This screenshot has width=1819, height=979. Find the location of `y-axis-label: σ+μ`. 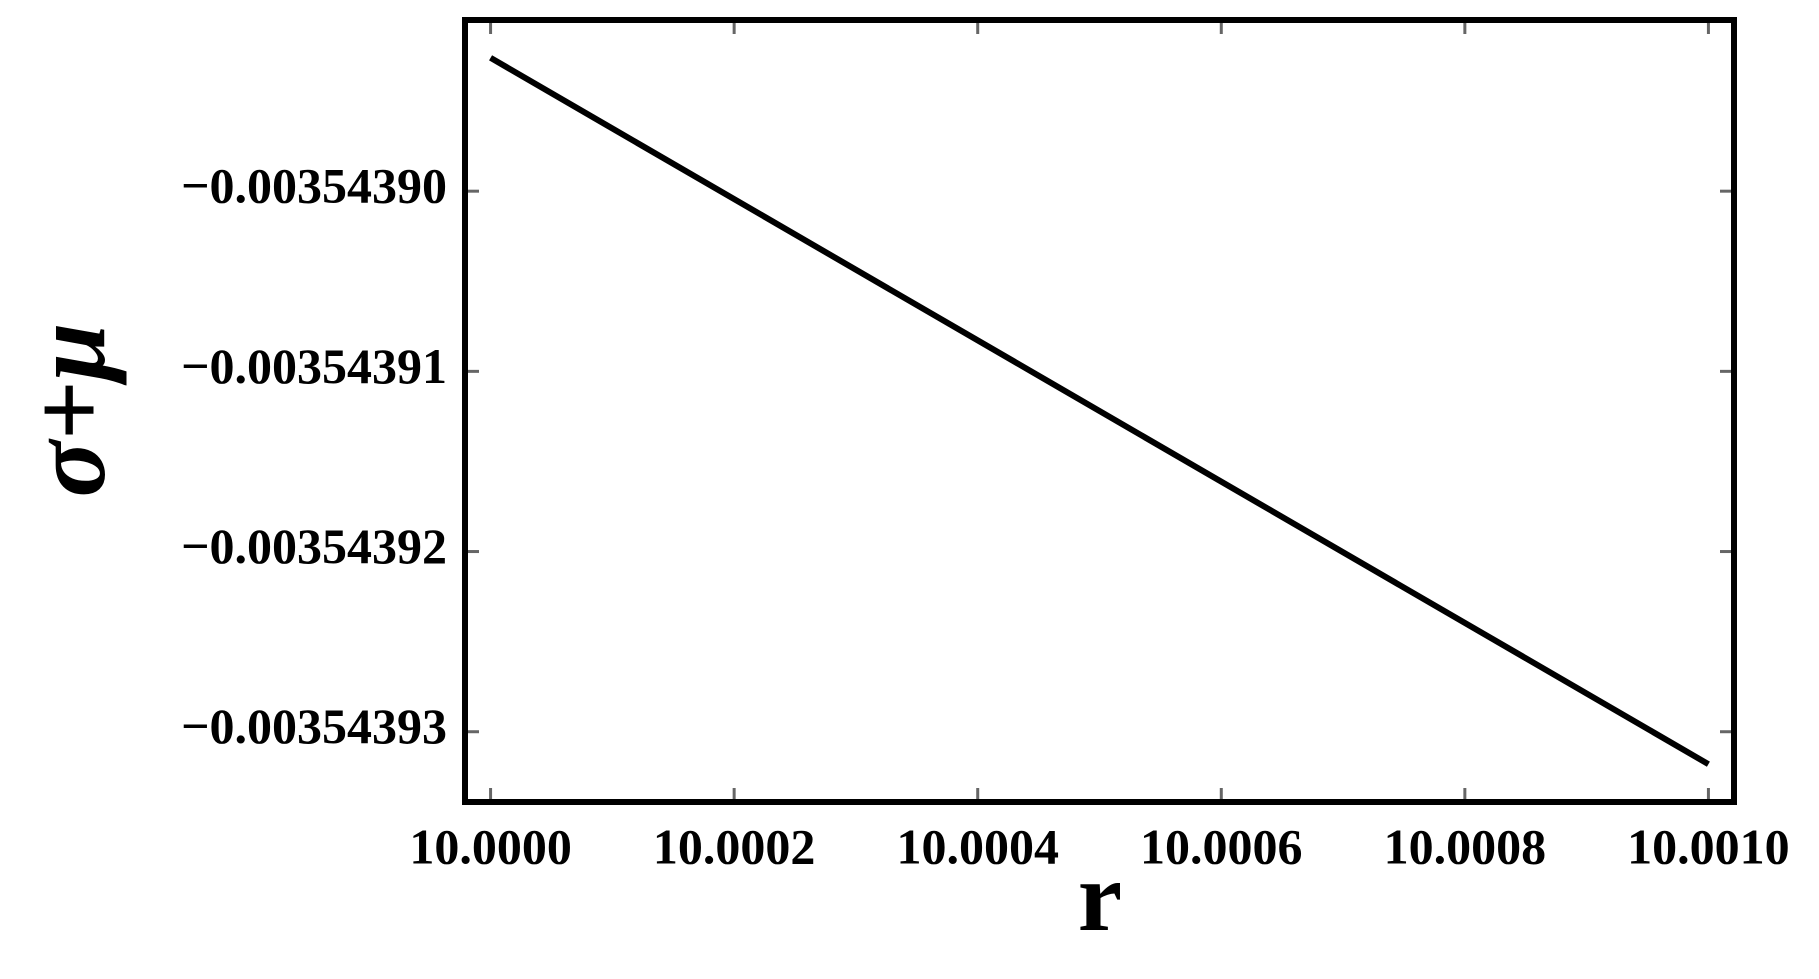

y-axis-label: σ+μ is located at coordinates (68, 410).